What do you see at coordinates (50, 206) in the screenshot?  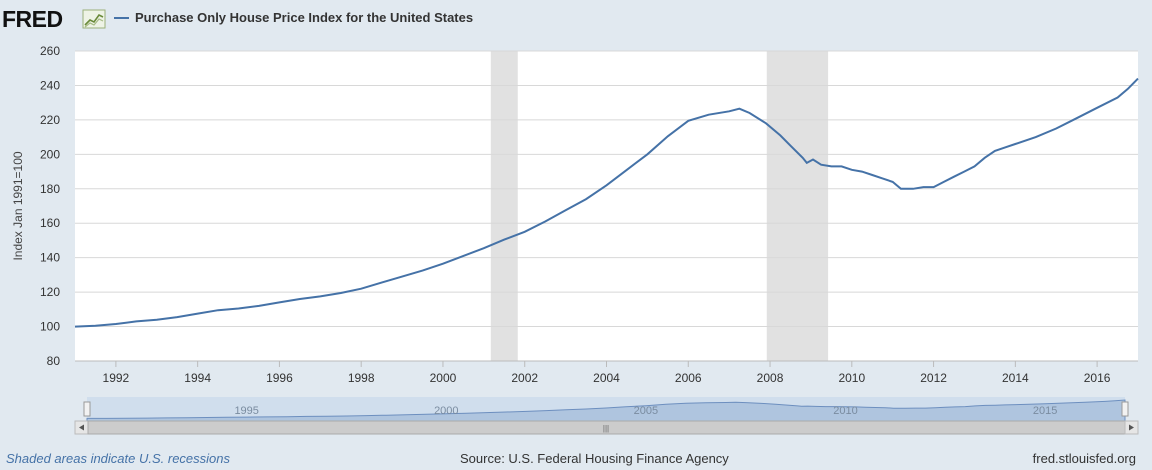 I see `y-axis-ticks: 80 100 120 140 160 180 200 220 240 260` at bounding box center [50, 206].